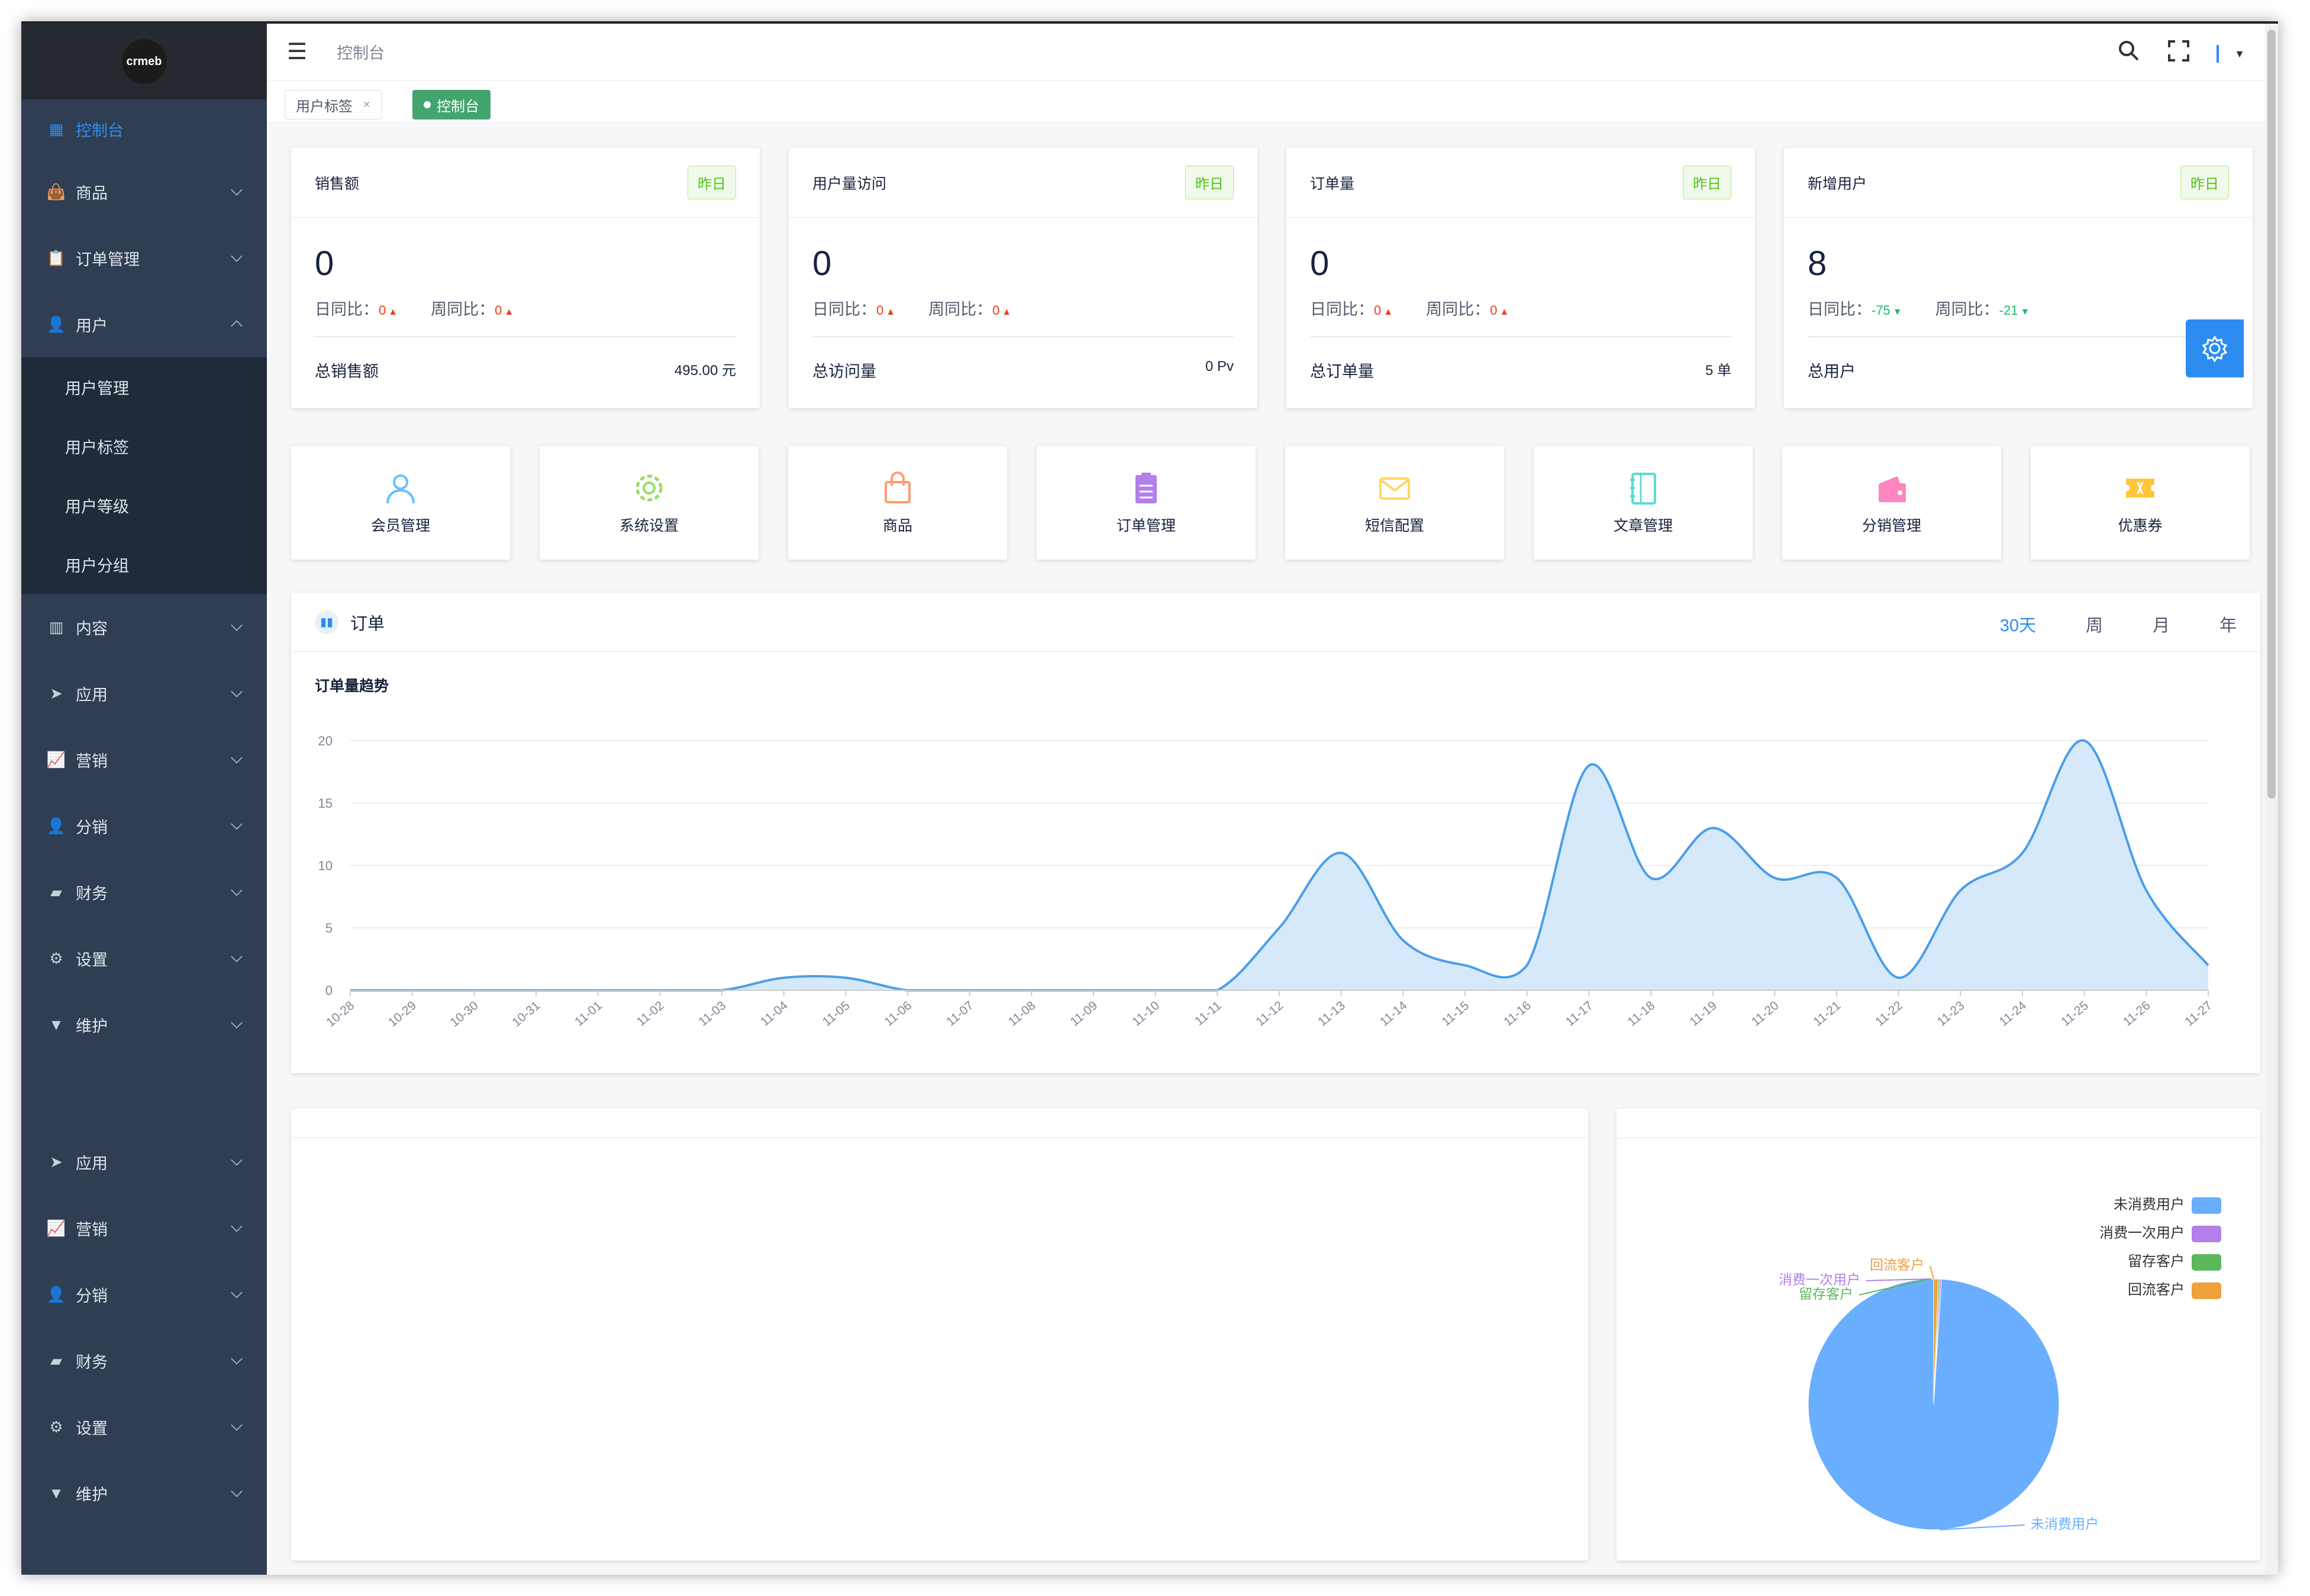  What do you see at coordinates (56, 128) in the screenshot?
I see `dashboard-icon: ▦` at bounding box center [56, 128].